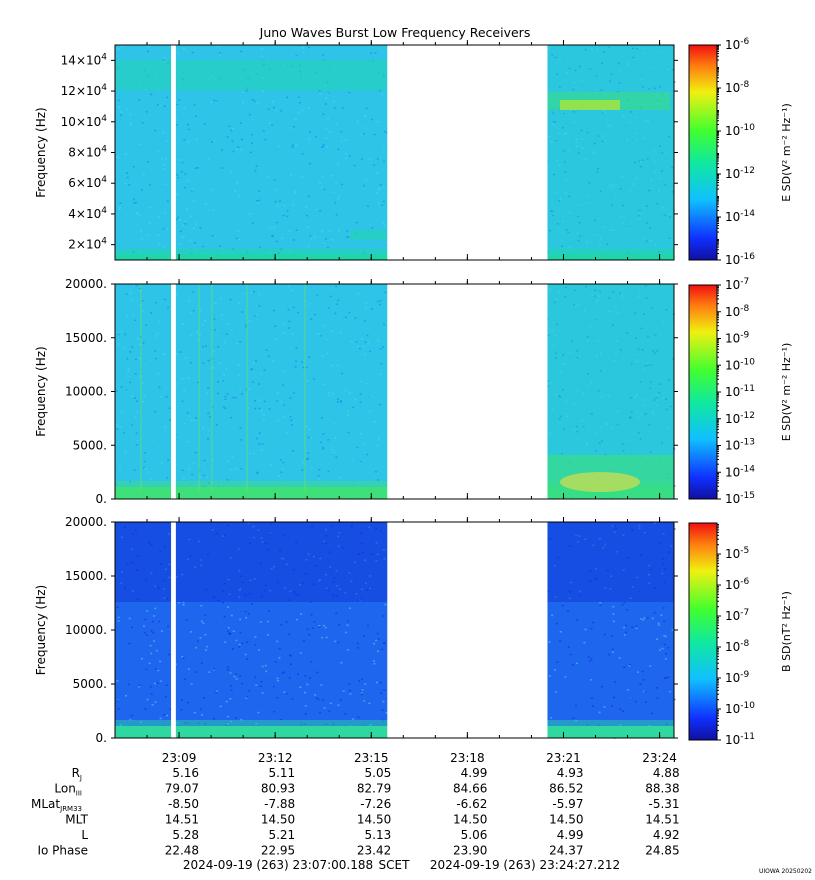  I want to click on ephemeris-value: 4.93, so click(570, 773).